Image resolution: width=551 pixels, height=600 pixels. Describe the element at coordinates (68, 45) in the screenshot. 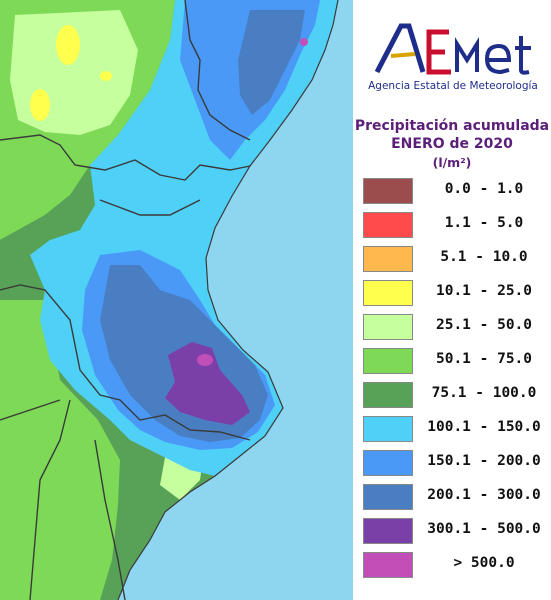

I see `zone-10-25-a` at that location.